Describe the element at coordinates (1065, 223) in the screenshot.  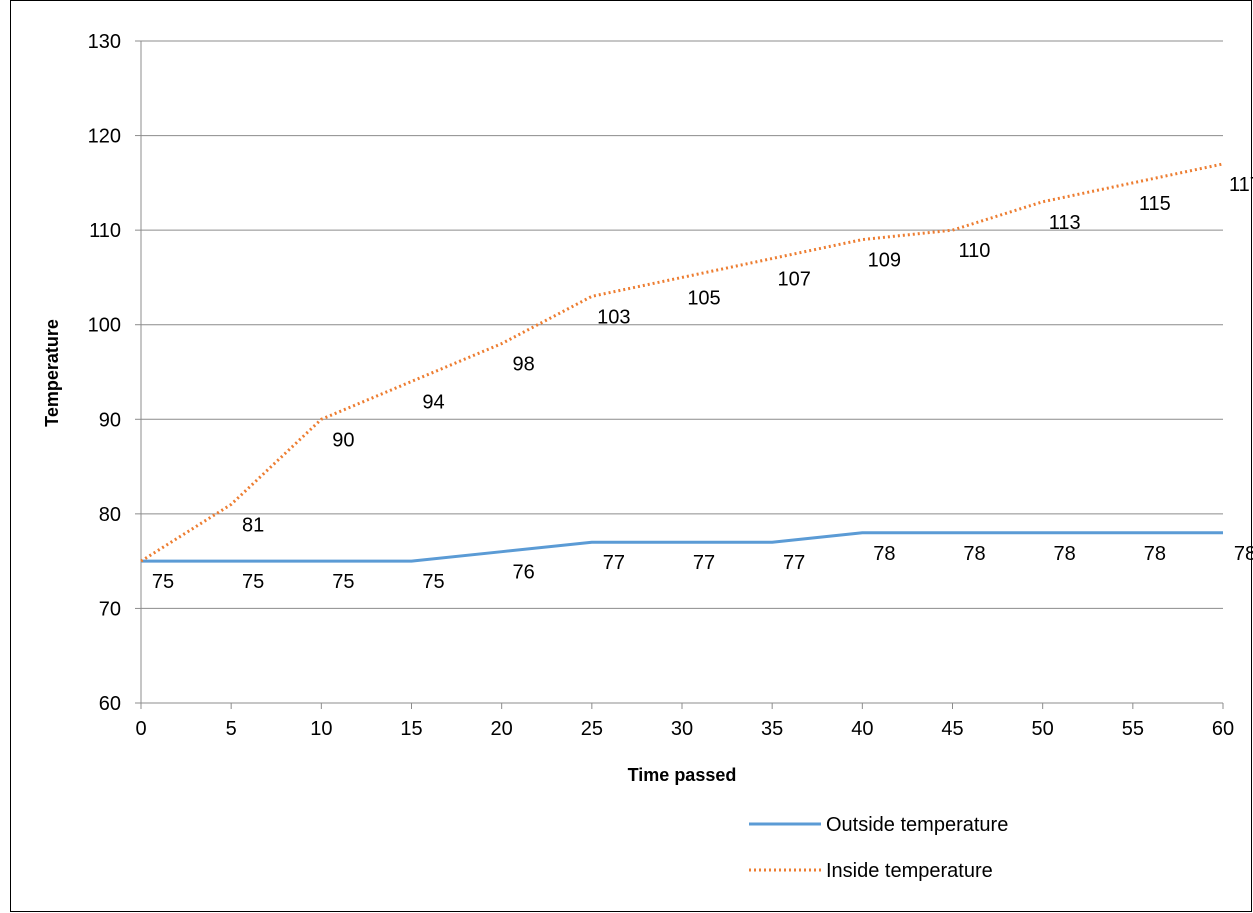
I see `data-label: 113` at that location.